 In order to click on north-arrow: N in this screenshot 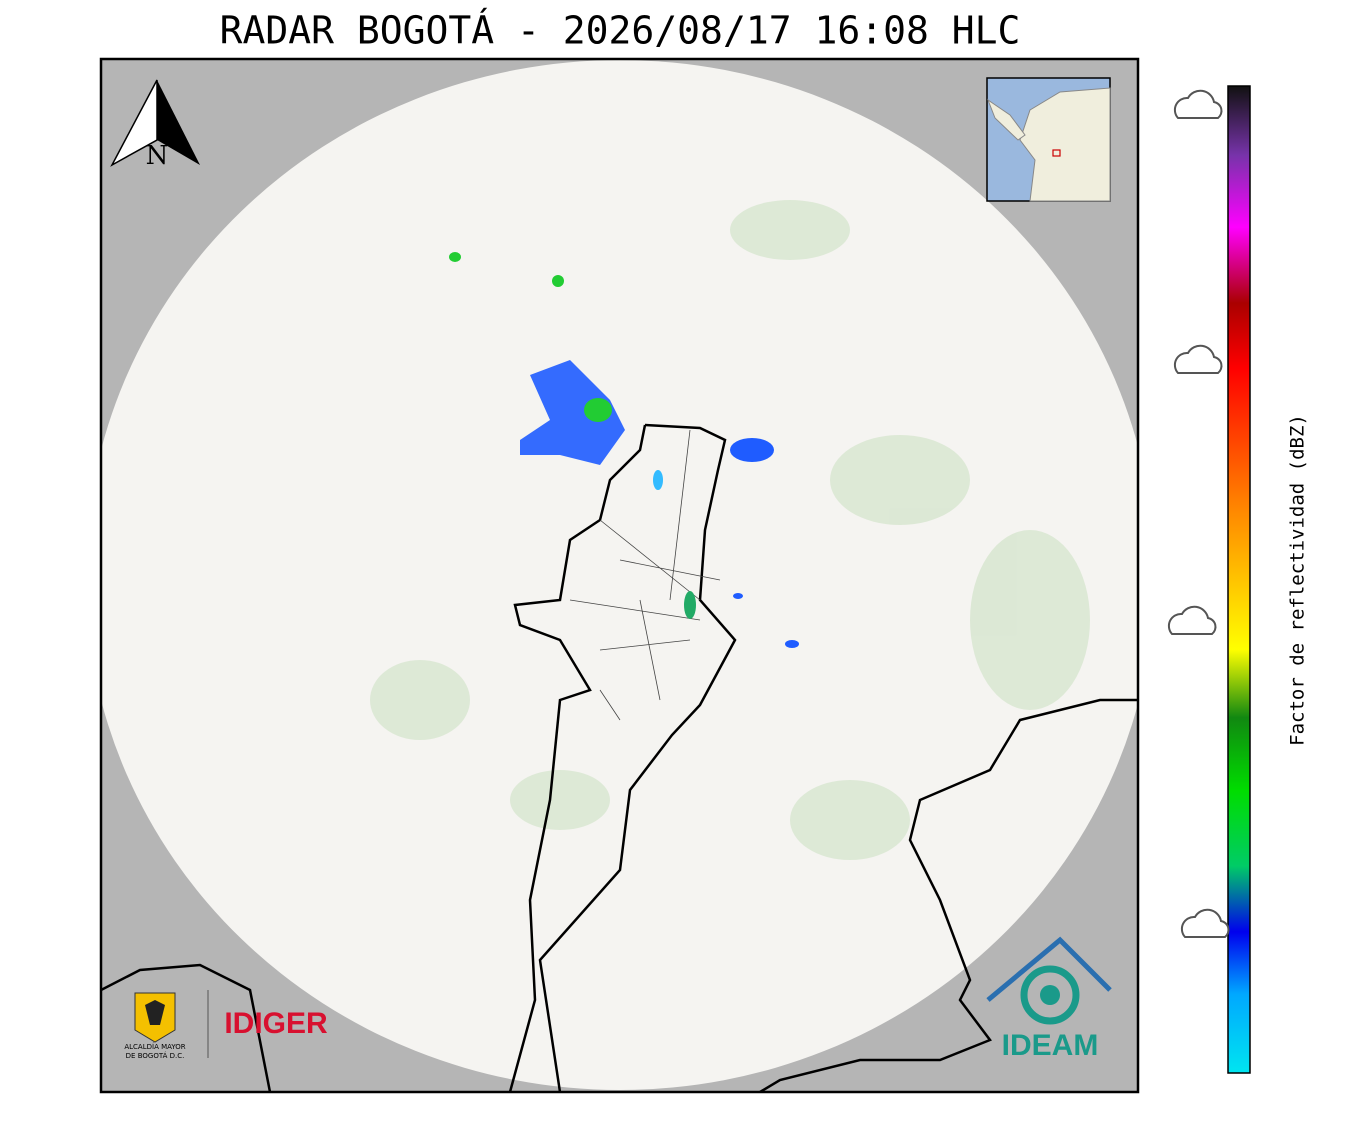, I will do `click(155, 125)`.